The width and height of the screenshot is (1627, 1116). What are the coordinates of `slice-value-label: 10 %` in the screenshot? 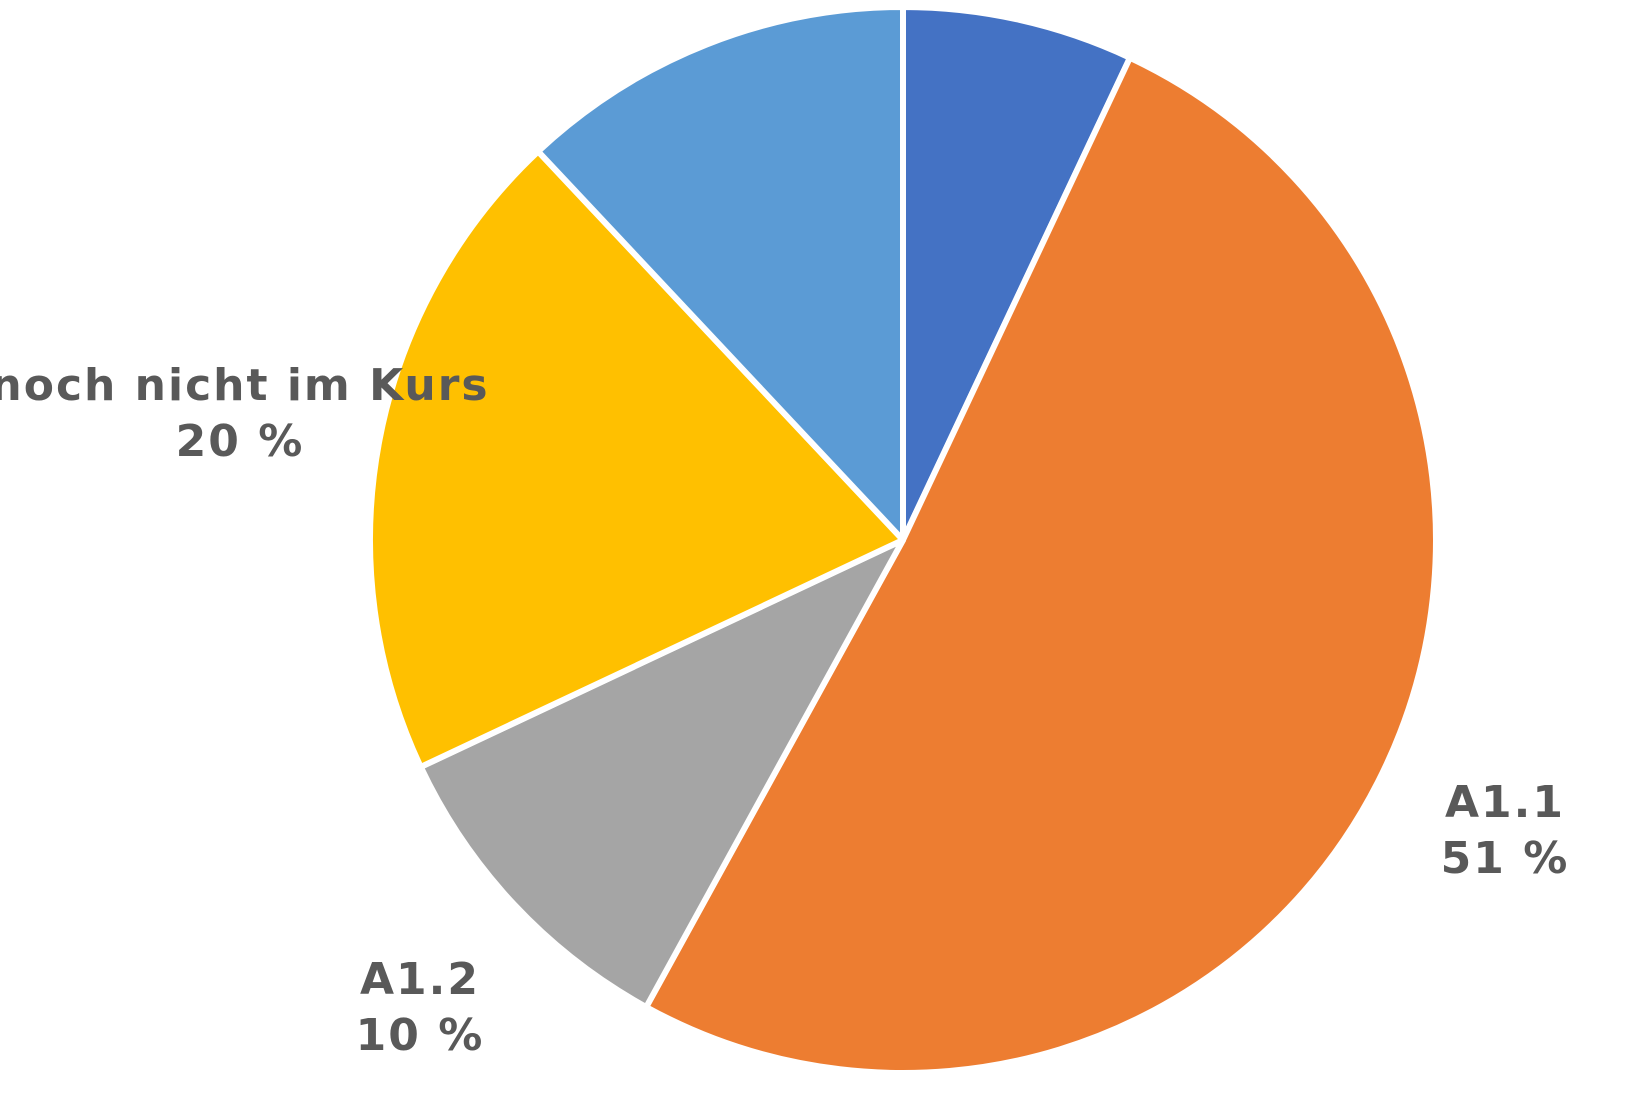 It's located at (420, 1035).